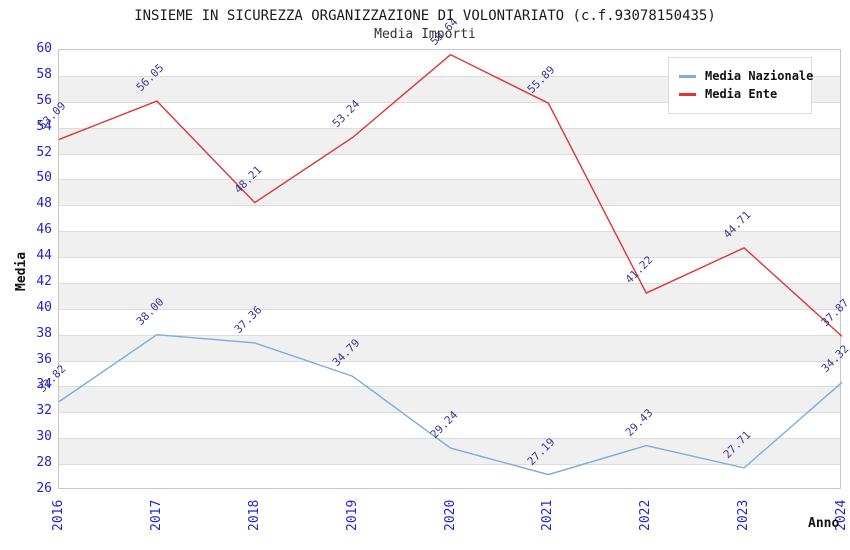  Describe the element at coordinates (44, 281) in the screenshot. I see `y-tick-label: 42` at that location.